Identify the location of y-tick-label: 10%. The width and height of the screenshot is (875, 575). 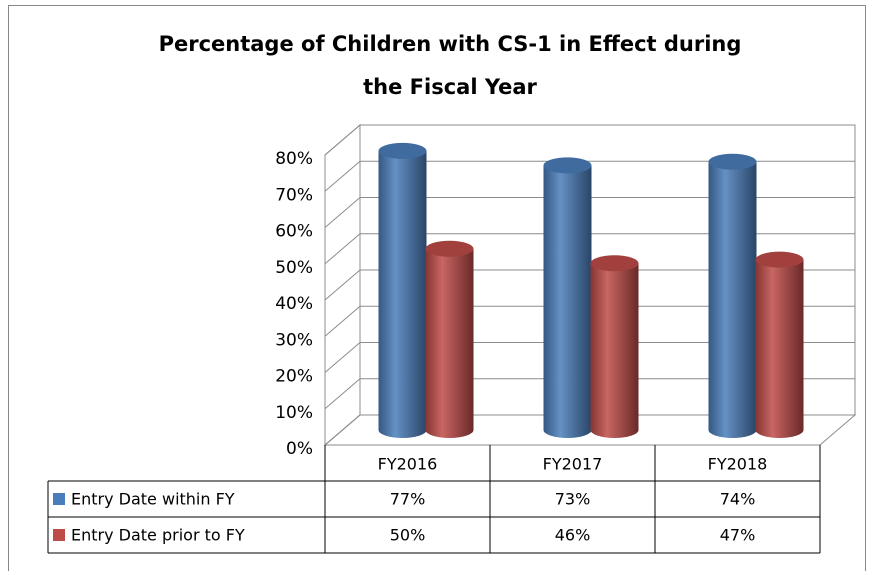
(294, 413).